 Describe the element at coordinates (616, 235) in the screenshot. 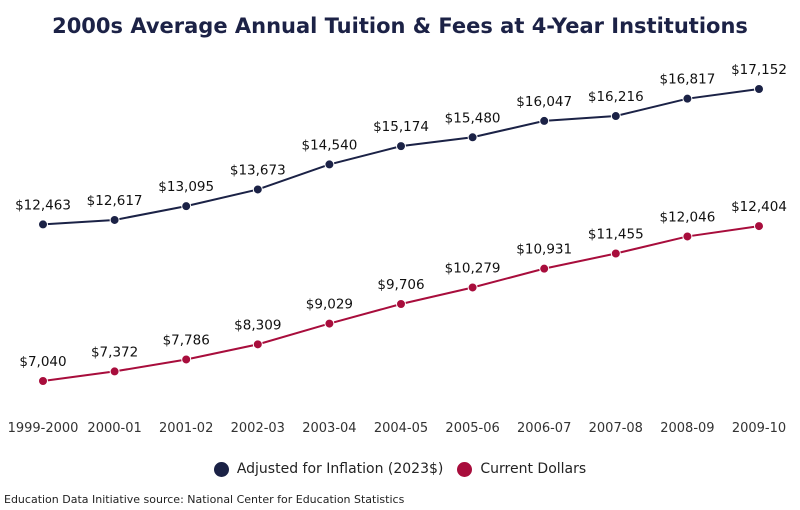

I see `data-label: $11,455` at that location.